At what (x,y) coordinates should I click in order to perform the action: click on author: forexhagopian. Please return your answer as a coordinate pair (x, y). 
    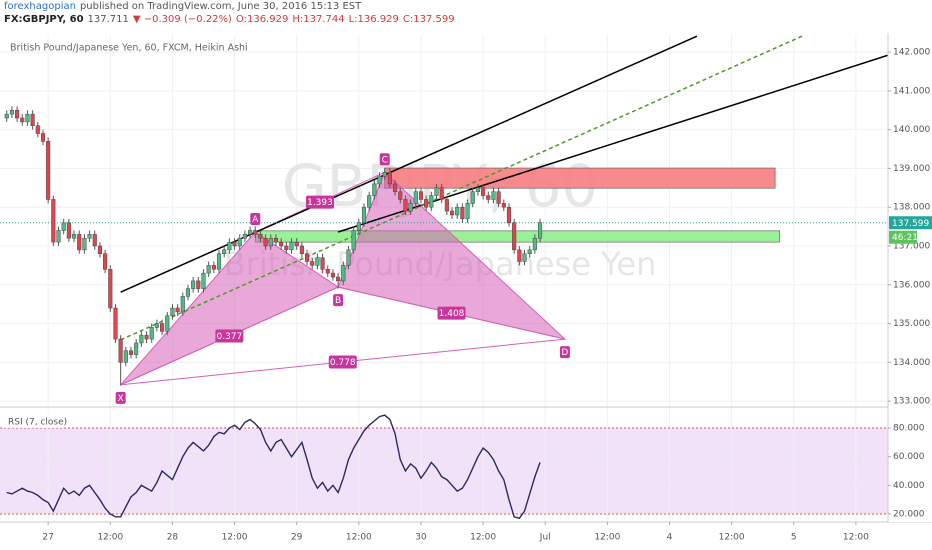
    Looking at the image, I should click on (40, 6).